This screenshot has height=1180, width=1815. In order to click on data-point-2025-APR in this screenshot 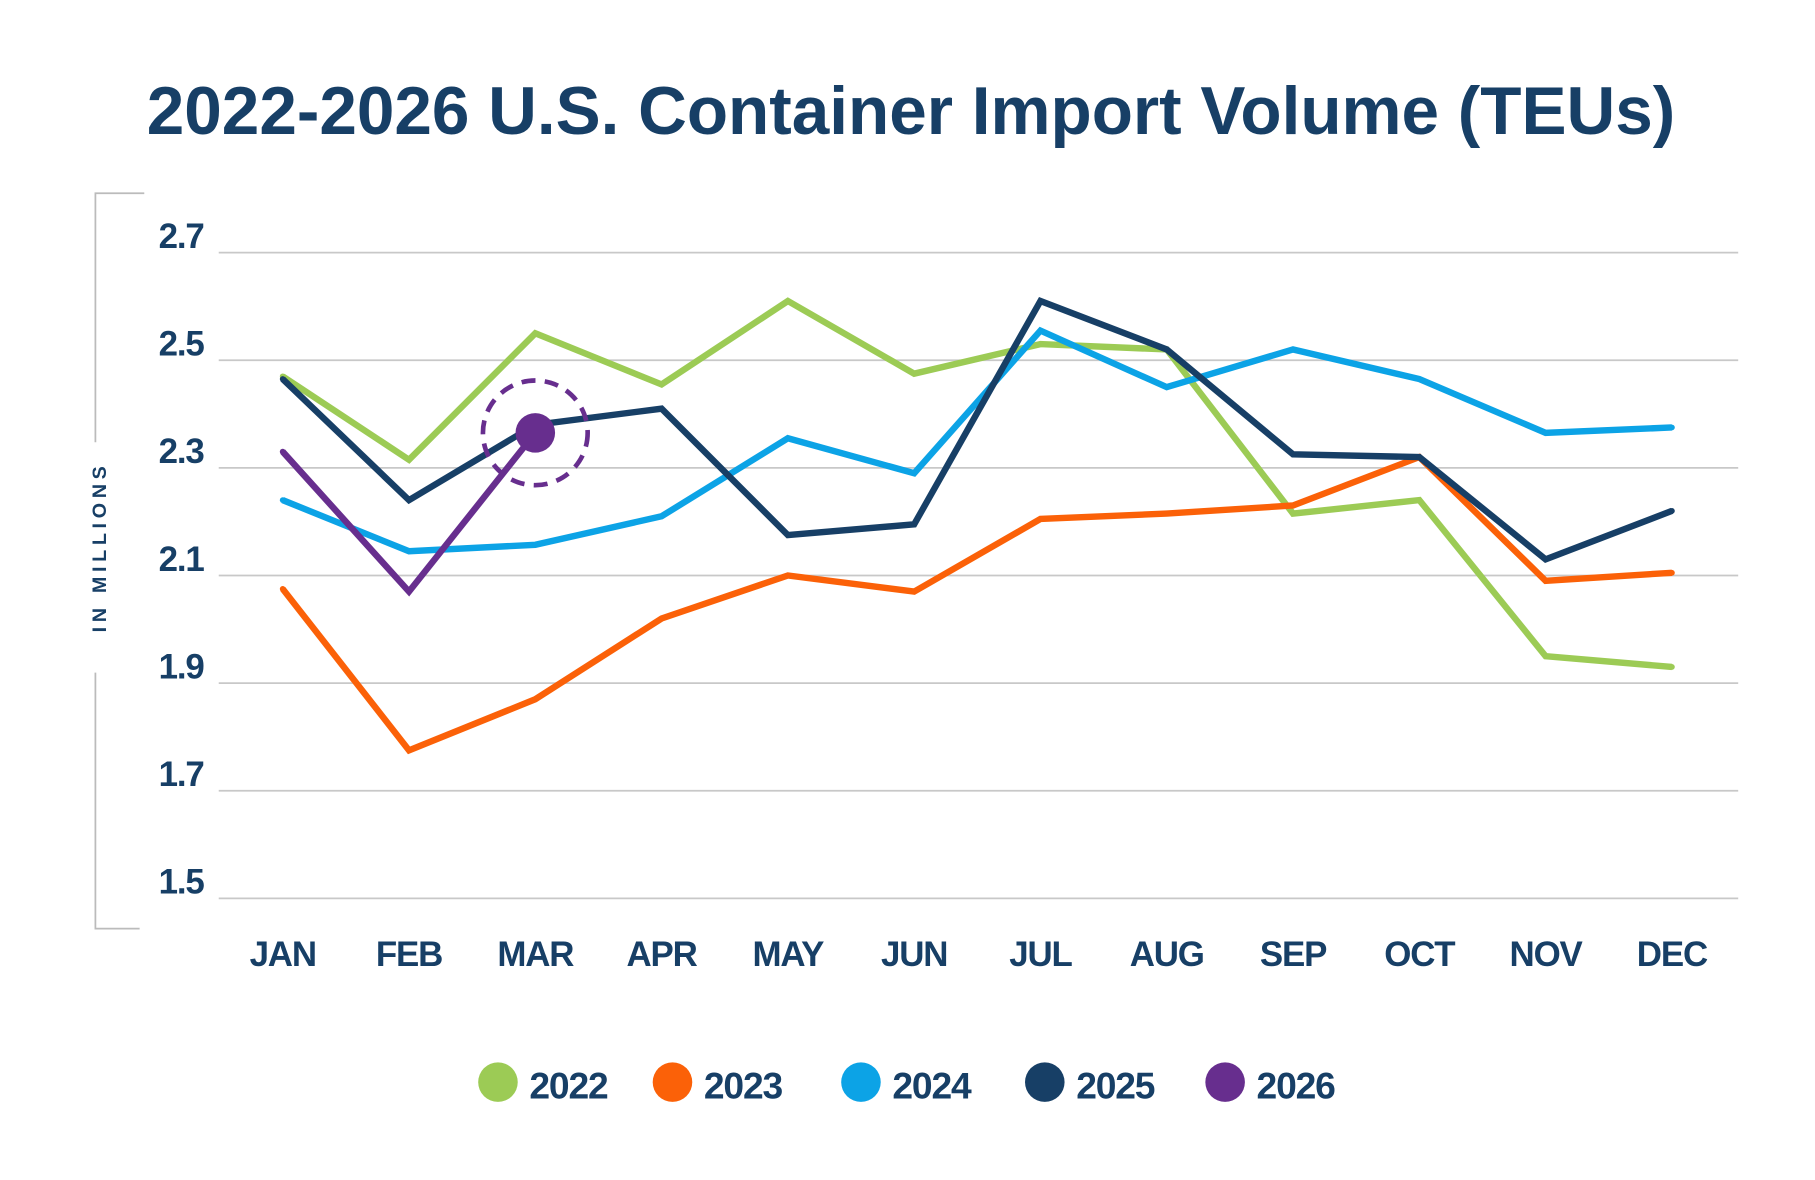, I will do `click(661, 408)`.